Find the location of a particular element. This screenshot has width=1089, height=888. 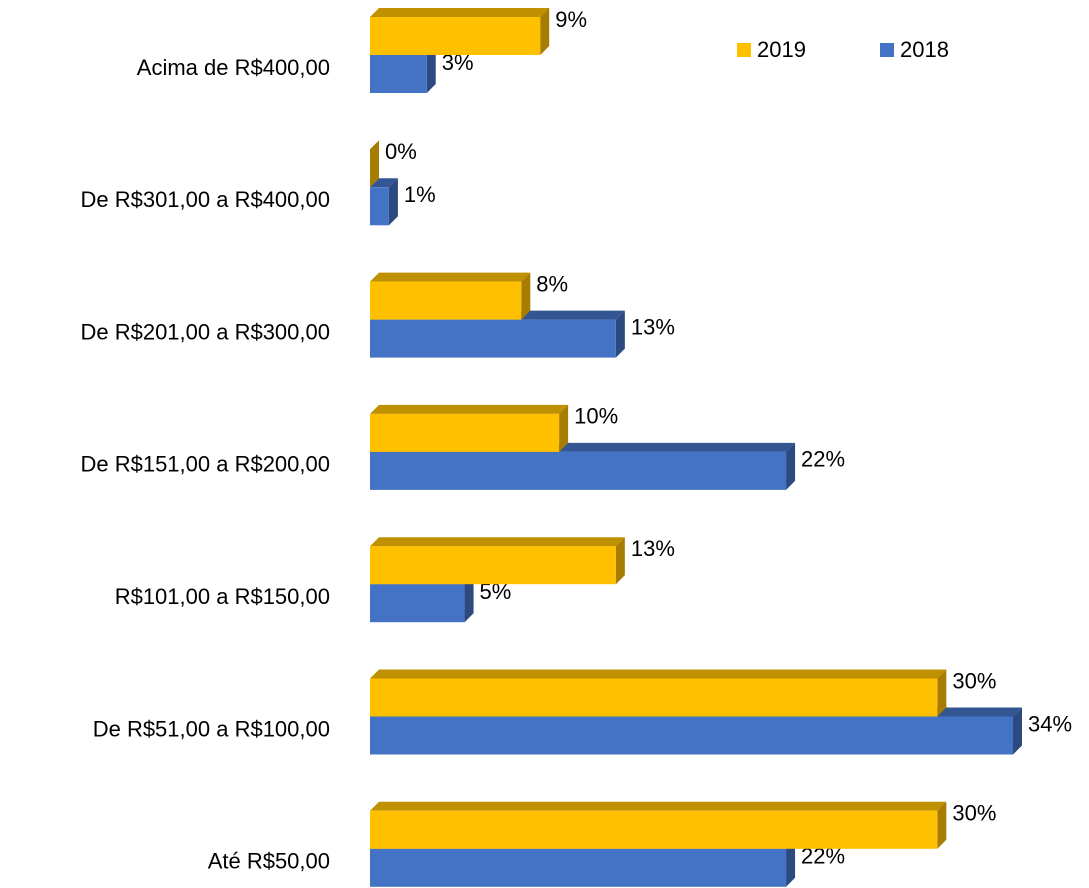

data-label: 34% is located at coordinates (1050, 723).